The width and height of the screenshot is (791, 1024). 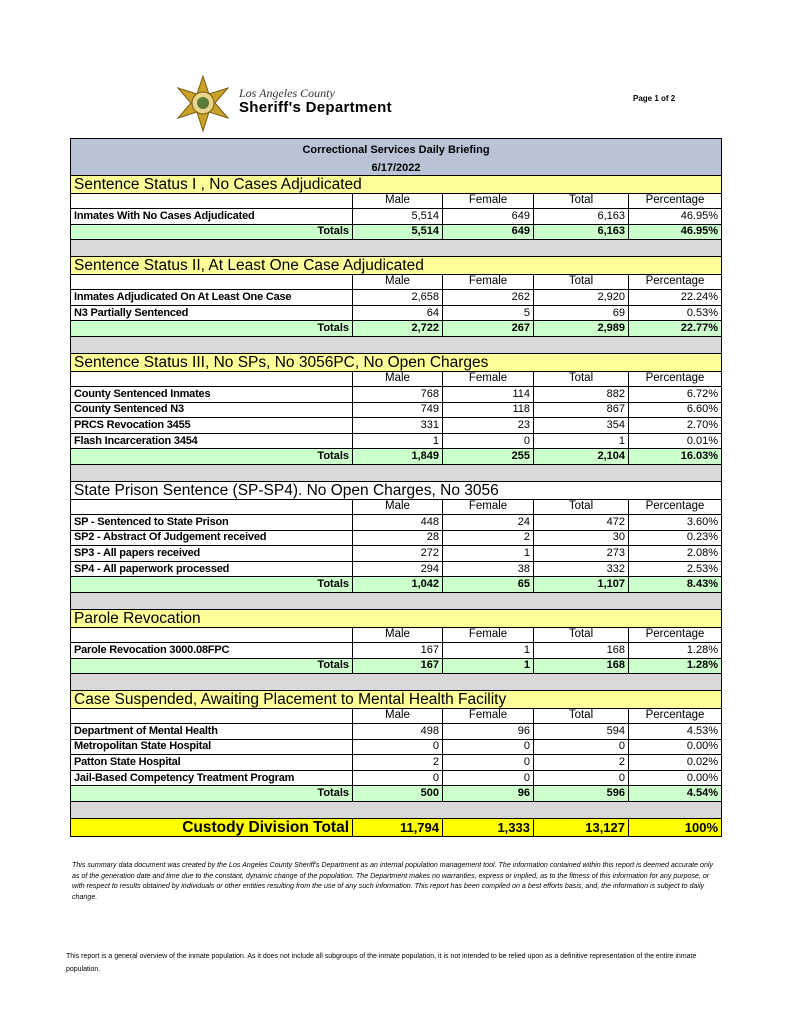 I want to click on cell-value: 498, so click(x=397, y=731).